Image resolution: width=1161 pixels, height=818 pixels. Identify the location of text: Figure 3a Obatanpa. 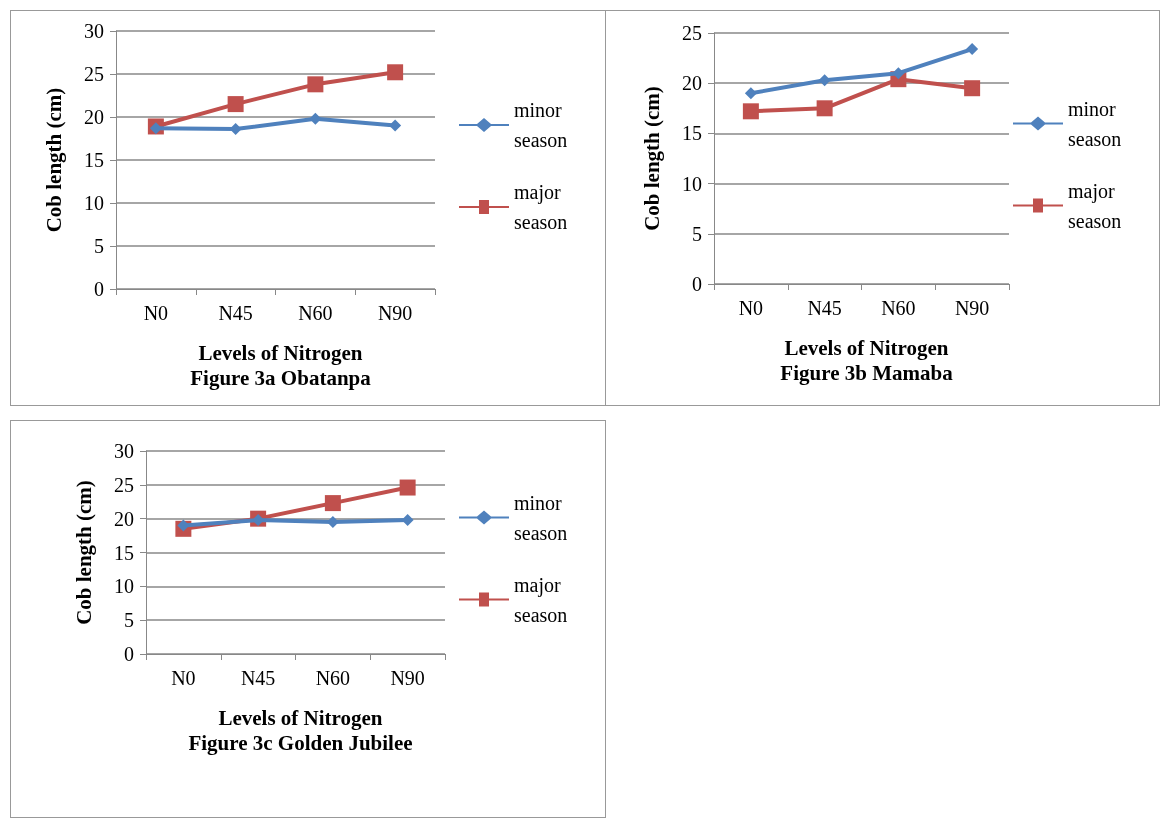
(281, 377).